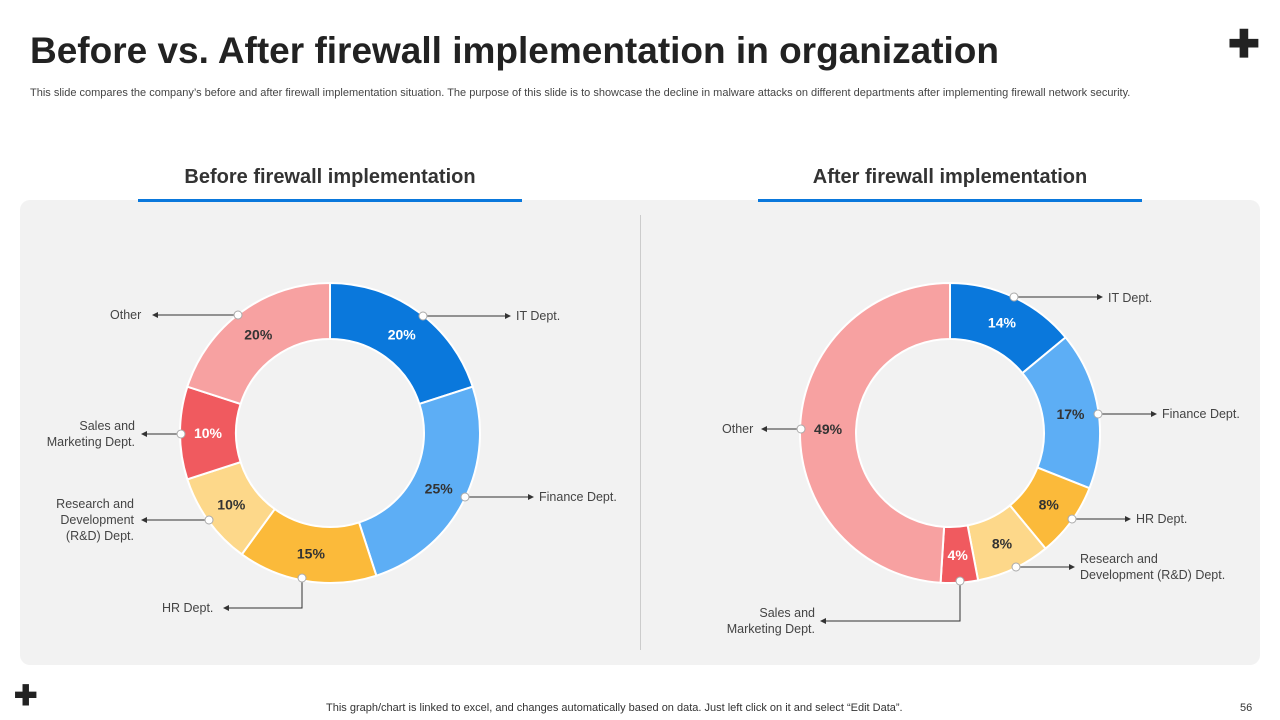  I want to click on chart-title-before: Before firewall implementation, so click(330, 184).